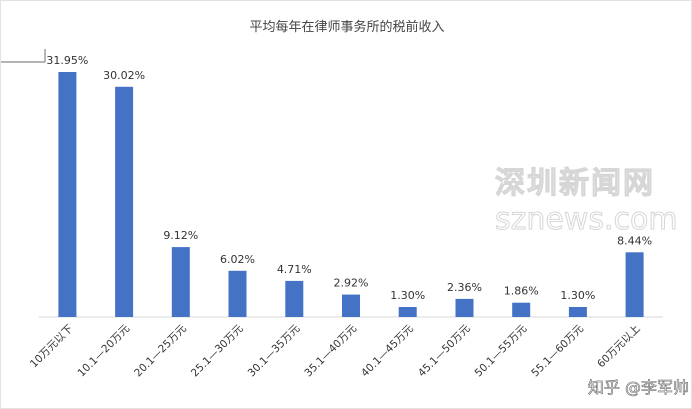  What do you see at coordinates (274, 350) in the screenshot?
I see `category-label-5: 30.1—35万元` at bounding box center [274, 350].